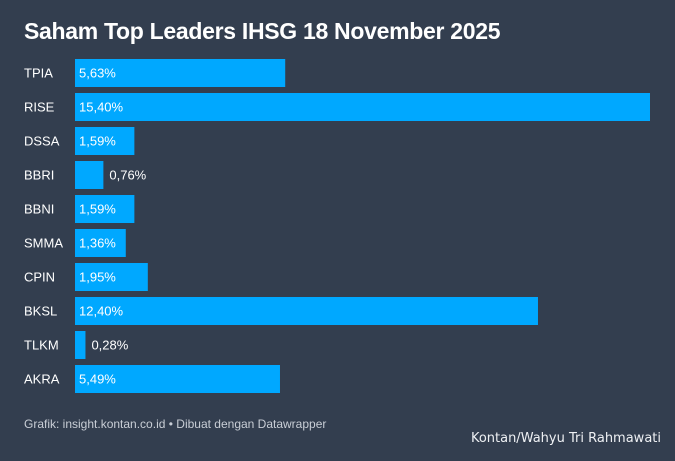 Image resolution: width=675 pixels, height=461 pixels. Describe the element at coordinates (42, 141) in the screenshot. I see `category-label: DSSA` at that location.